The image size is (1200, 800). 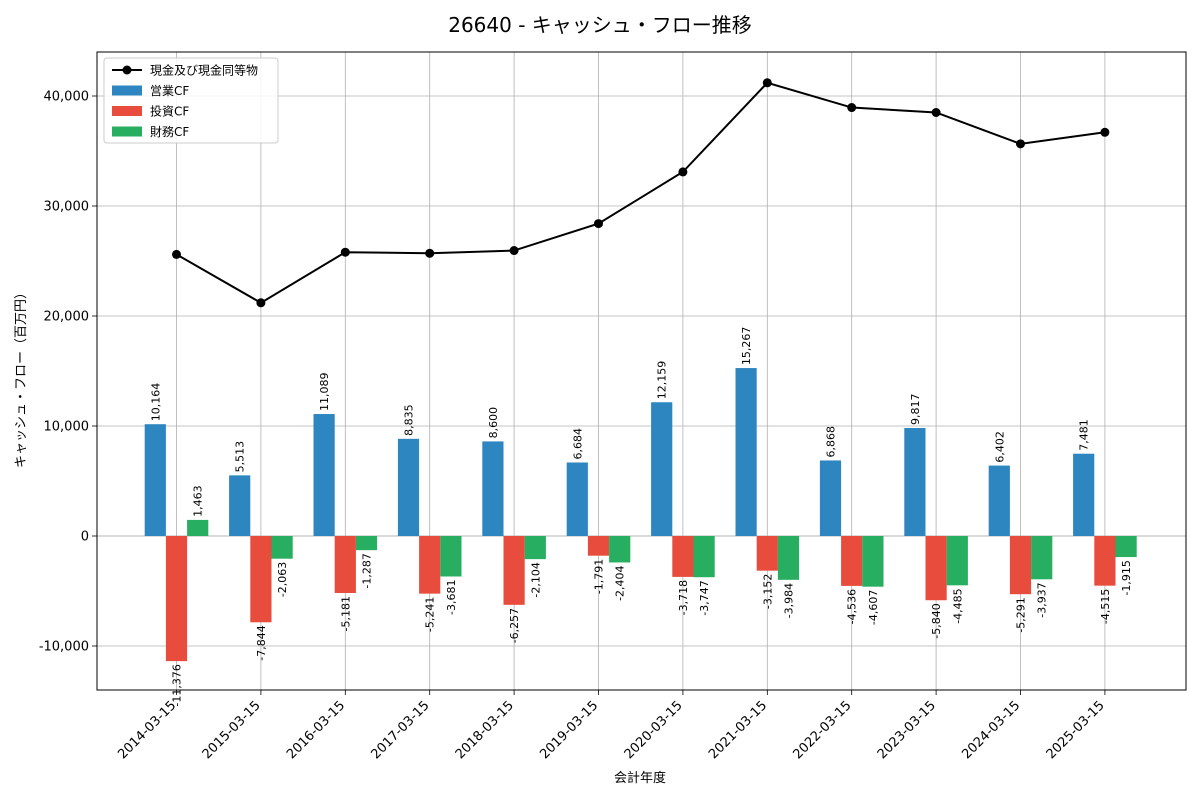 What do you see at coordinates (191, 100) in the screenshot?
I see `legend-box` at bounding box center [191, 100].